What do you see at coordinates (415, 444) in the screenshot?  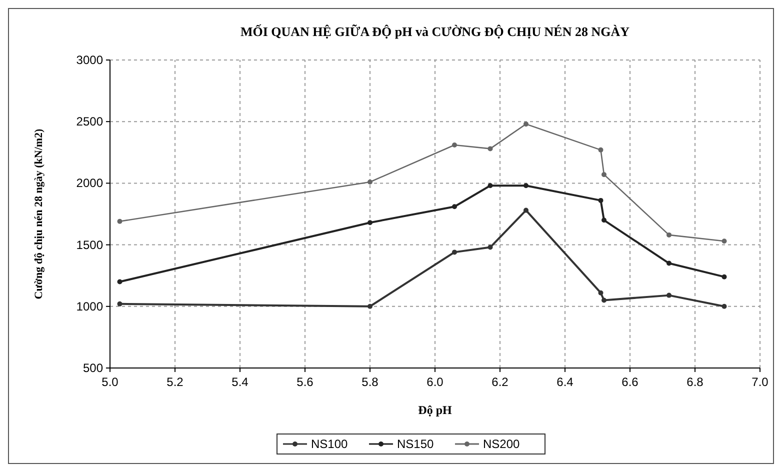 I see `legend-label: NS150` at bounding box center [415, 444].